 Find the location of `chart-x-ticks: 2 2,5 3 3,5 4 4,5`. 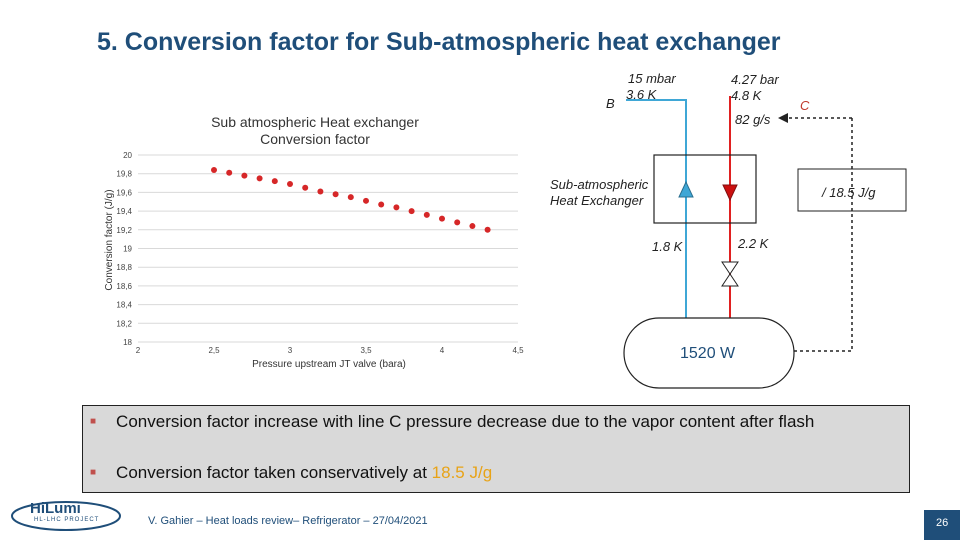

chart-x-ticks: 2 2,5 3 3,5 4 4,5 is located at coordinates (330, 350).